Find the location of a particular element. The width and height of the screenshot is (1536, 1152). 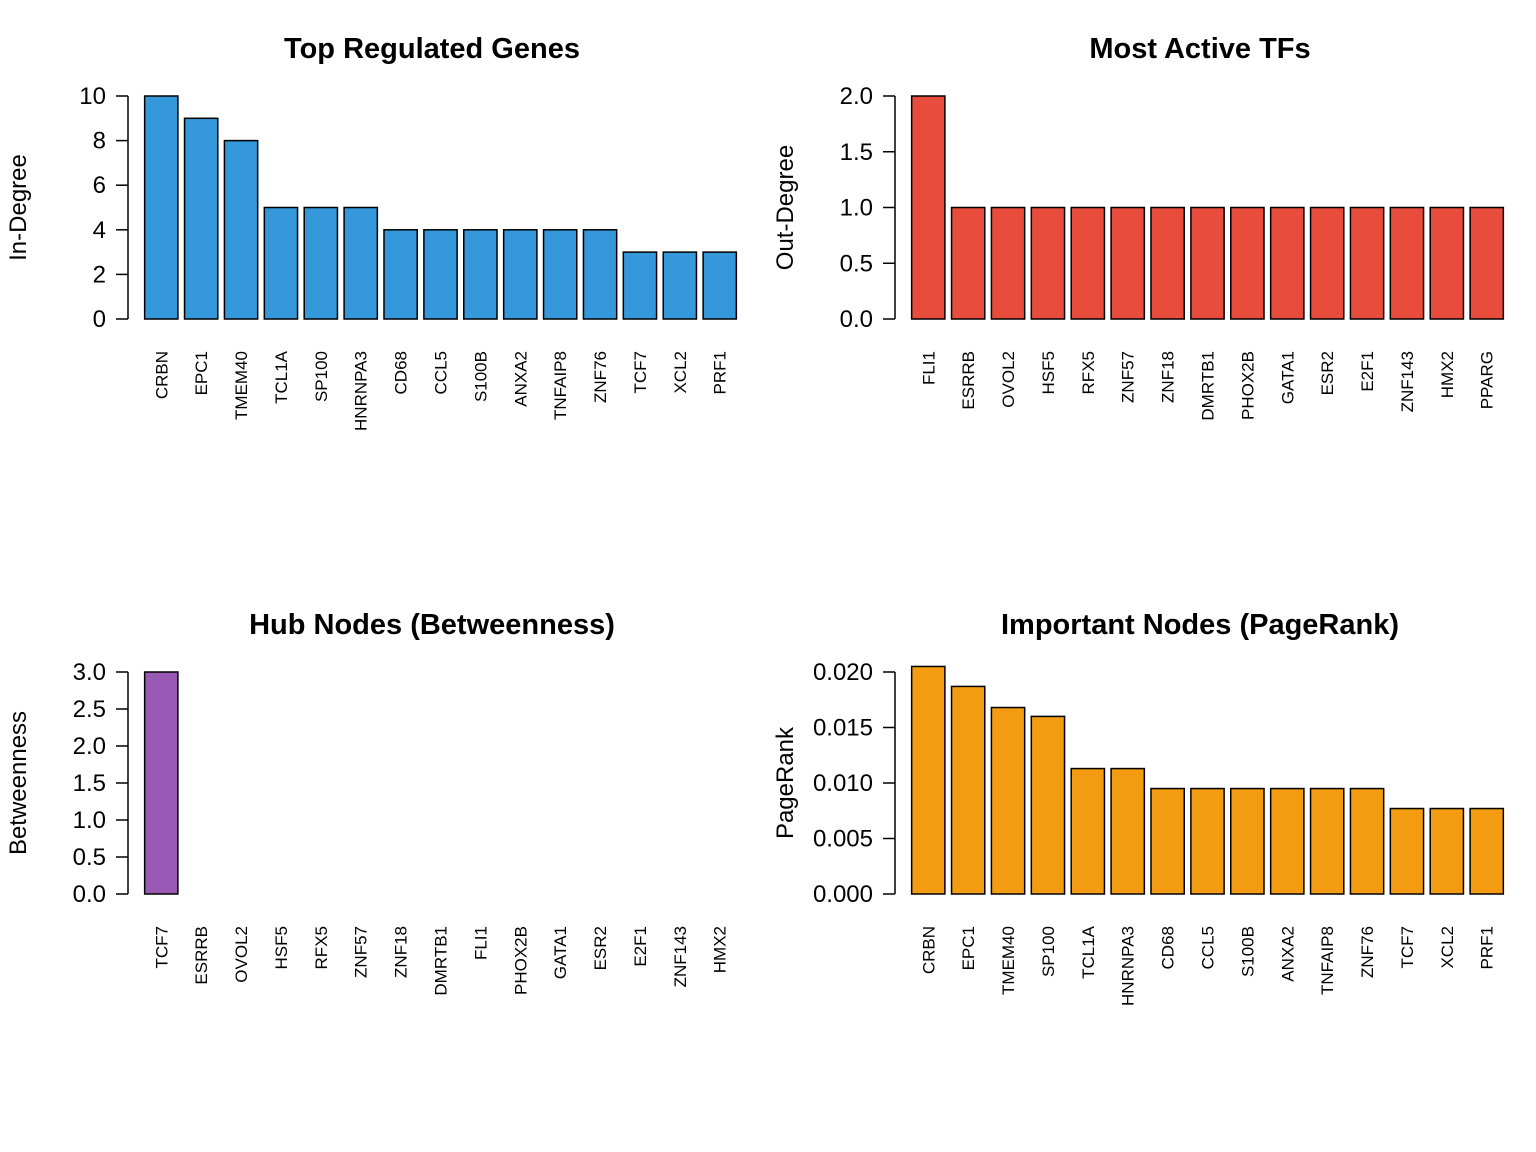

y-axis-label: PageRank is located at coordinates (785, 782).